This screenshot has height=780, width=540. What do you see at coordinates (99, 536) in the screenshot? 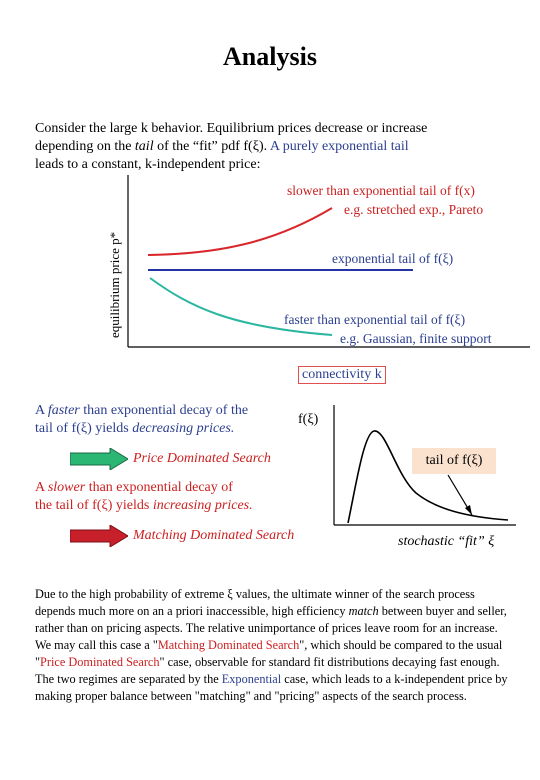
I see `red-arrow-icon` at bounding box center [99, 536].